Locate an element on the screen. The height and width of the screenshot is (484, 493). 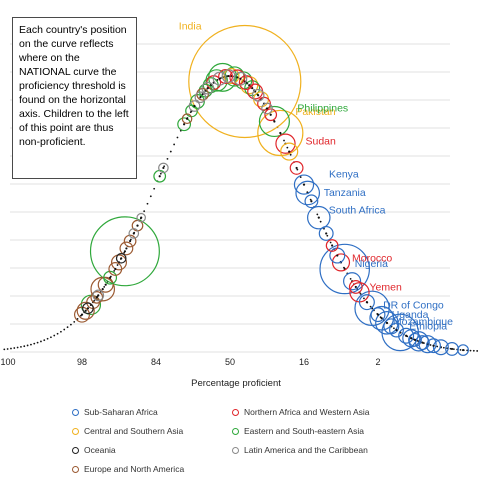
legend-item: Sub-Saharan Africa is located at coordinates (115, 412).